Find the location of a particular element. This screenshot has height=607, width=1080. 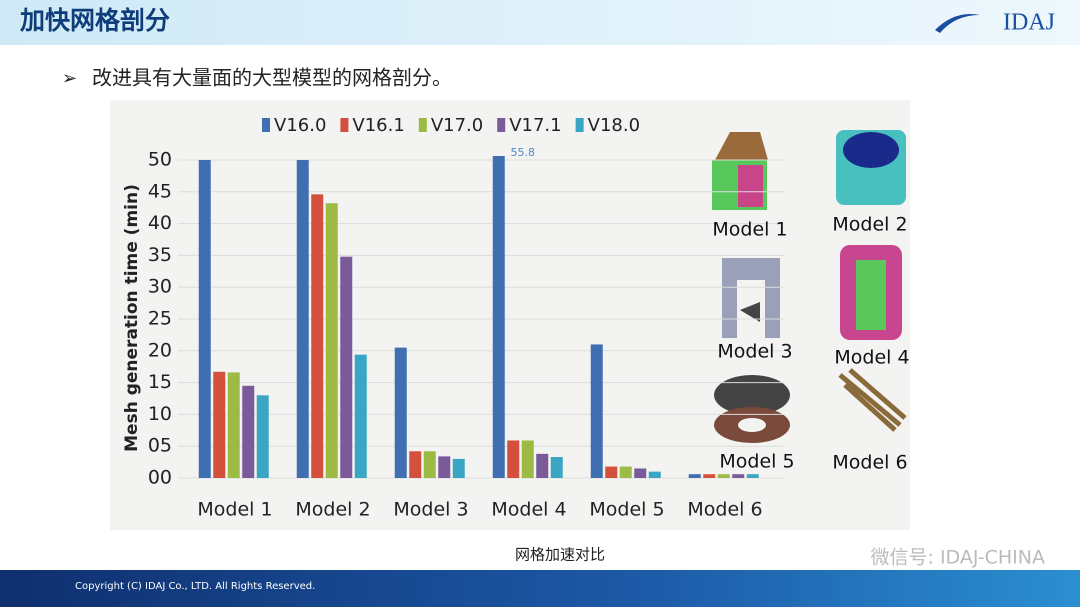

x-tick-label: Model 1 is located at coordinates (234, 510).